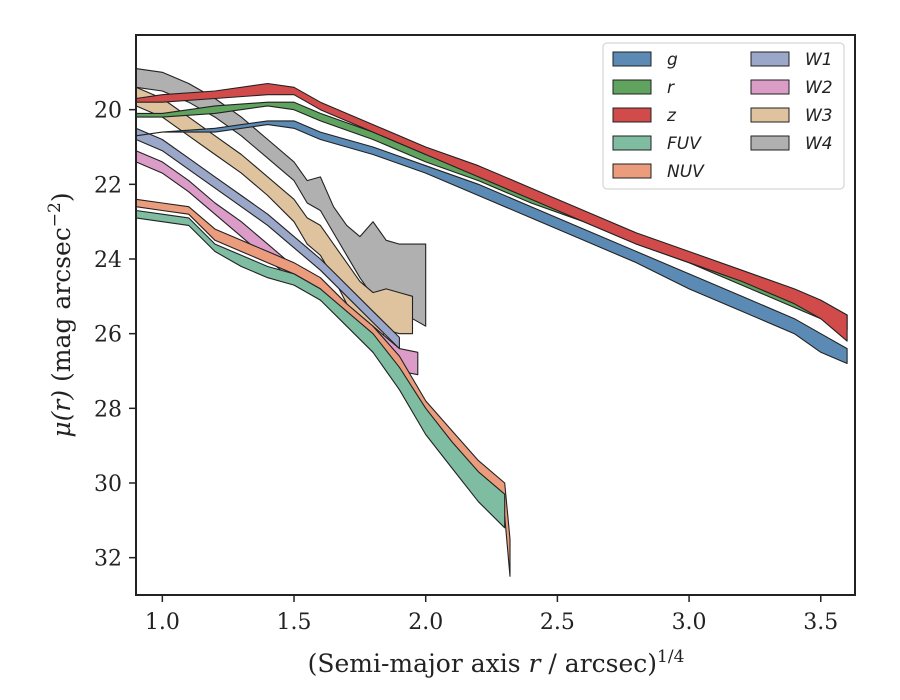  Describe the element at coordinates (819, 88) in the screenshot. I see `legend-label-w2: W2` at that location.